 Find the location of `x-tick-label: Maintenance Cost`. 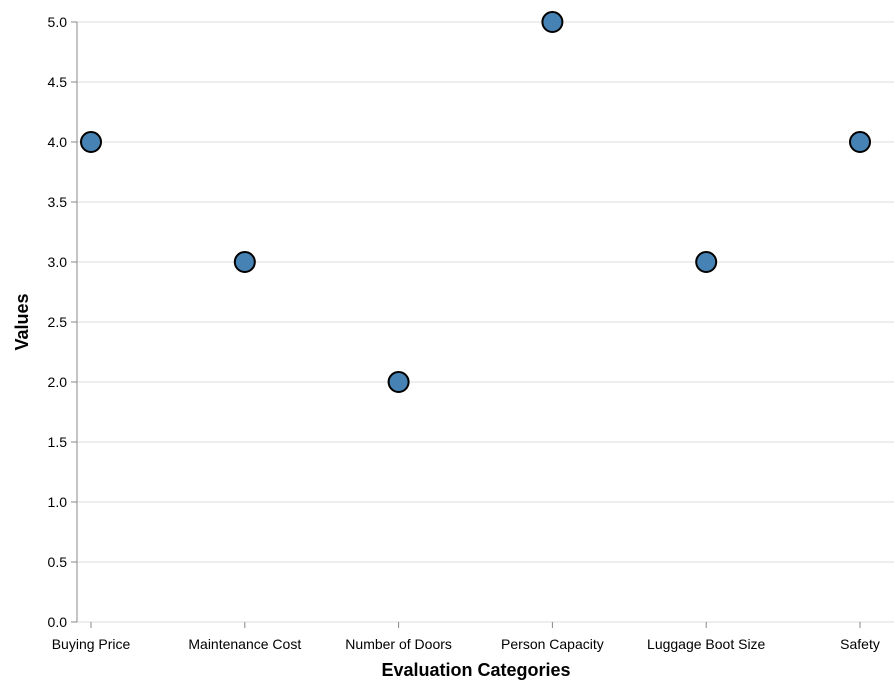

x-tick-label: Maintenance Cost is located at coordinates (244, 644).